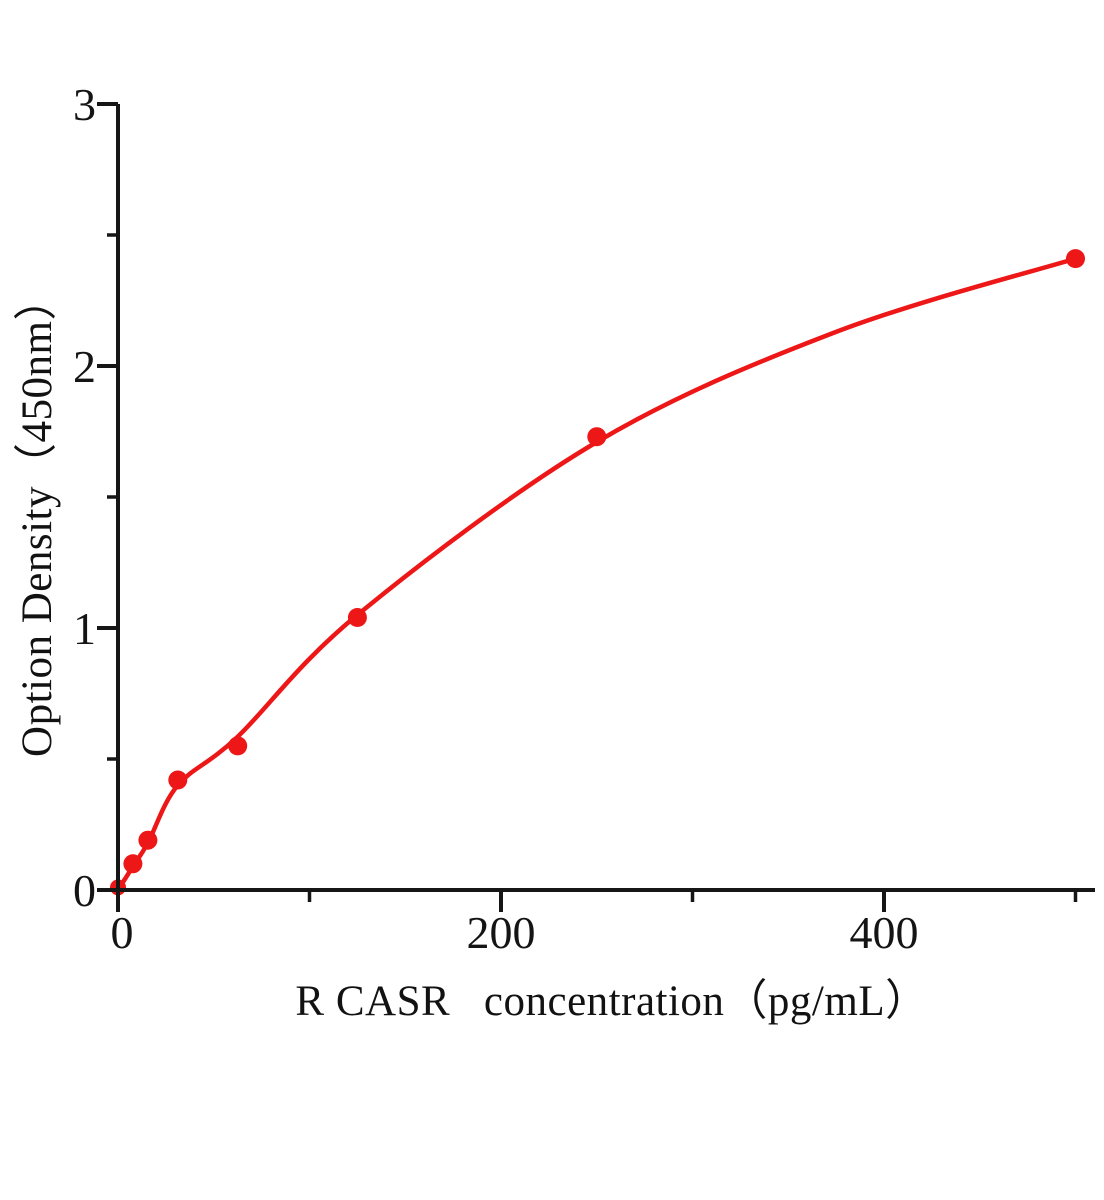 The height and width of the screenshot is (1200, 1104). What do you see at coordinates (501, 932) in the screenshot?
I see `x-tick-label: 200` at bounding box center [501, 932].